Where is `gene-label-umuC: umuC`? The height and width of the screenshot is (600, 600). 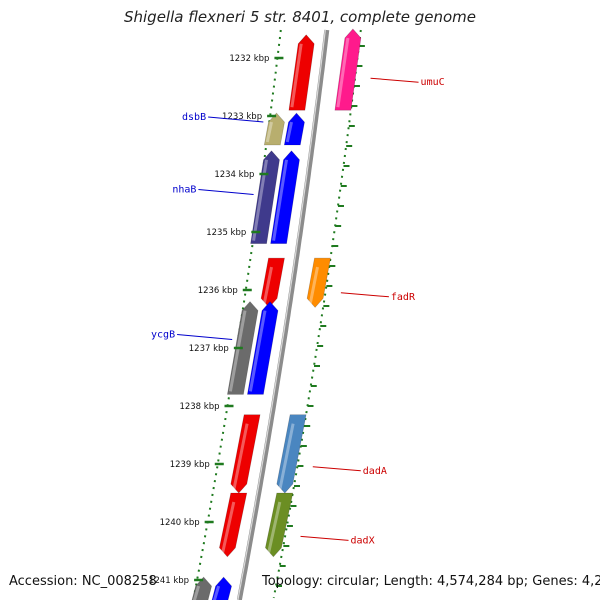 gene-label-umuC: umuC is located at coordinates (433, 82).